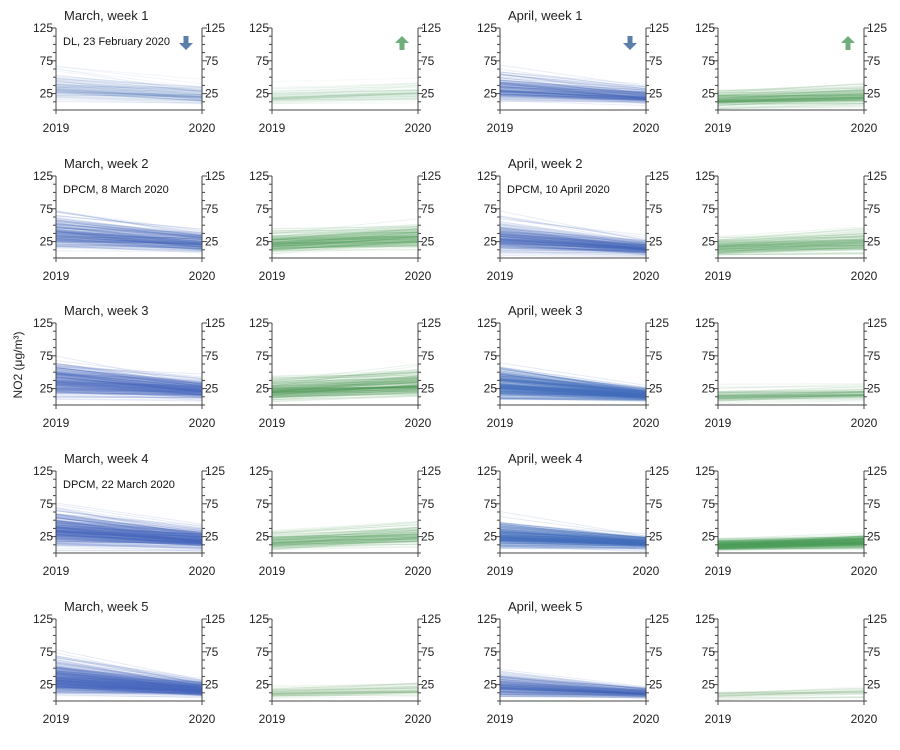 This screenshot has width=900, height=750. I want to click on series-lines-decrease, so click(129, 674).